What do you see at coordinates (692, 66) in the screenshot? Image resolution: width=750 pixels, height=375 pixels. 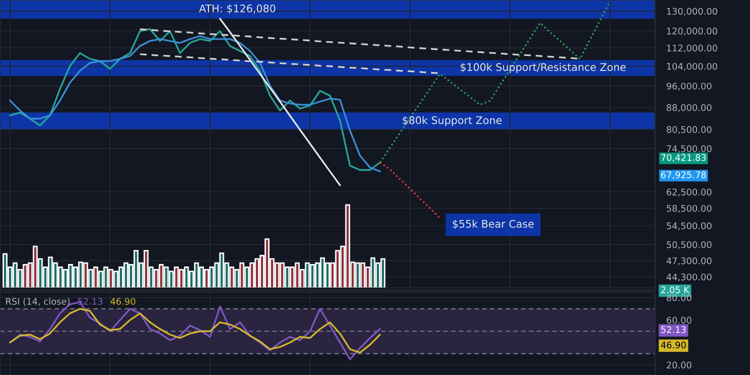 I see `y-tick-label: 104,000.00` at bounding box center [692, 66].